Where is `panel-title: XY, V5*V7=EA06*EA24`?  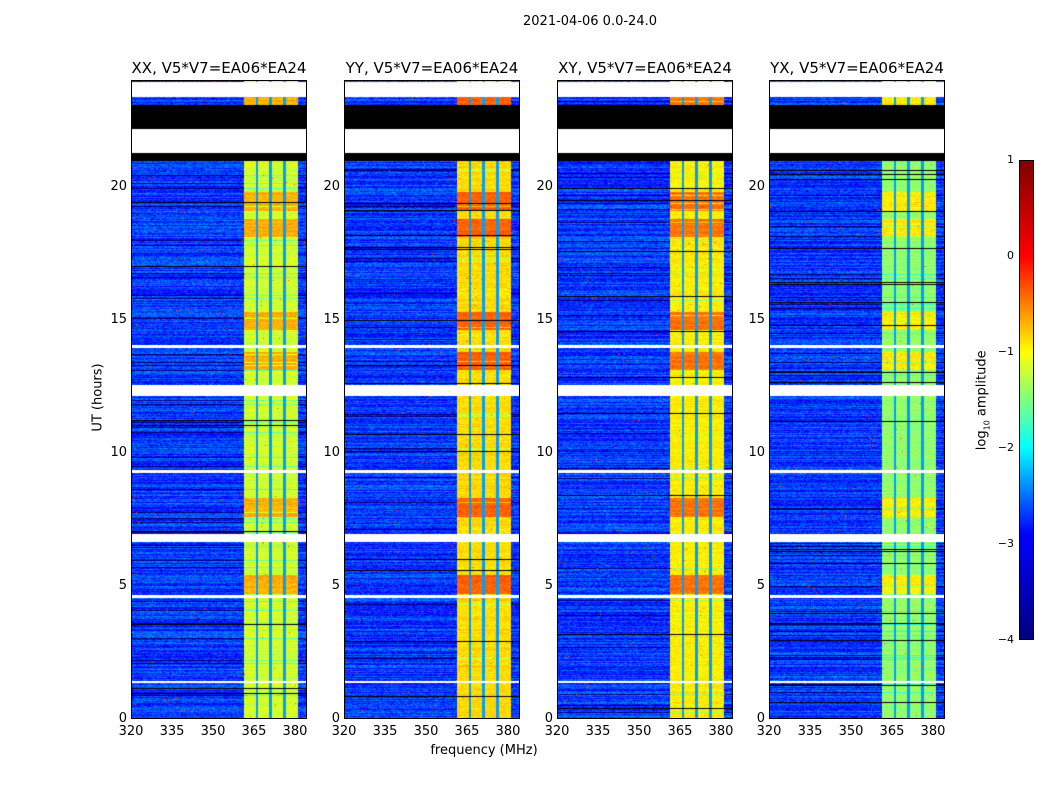
panel-title: XY, V5*V7=EA06*EA24 is located at coordinates (645, 68).